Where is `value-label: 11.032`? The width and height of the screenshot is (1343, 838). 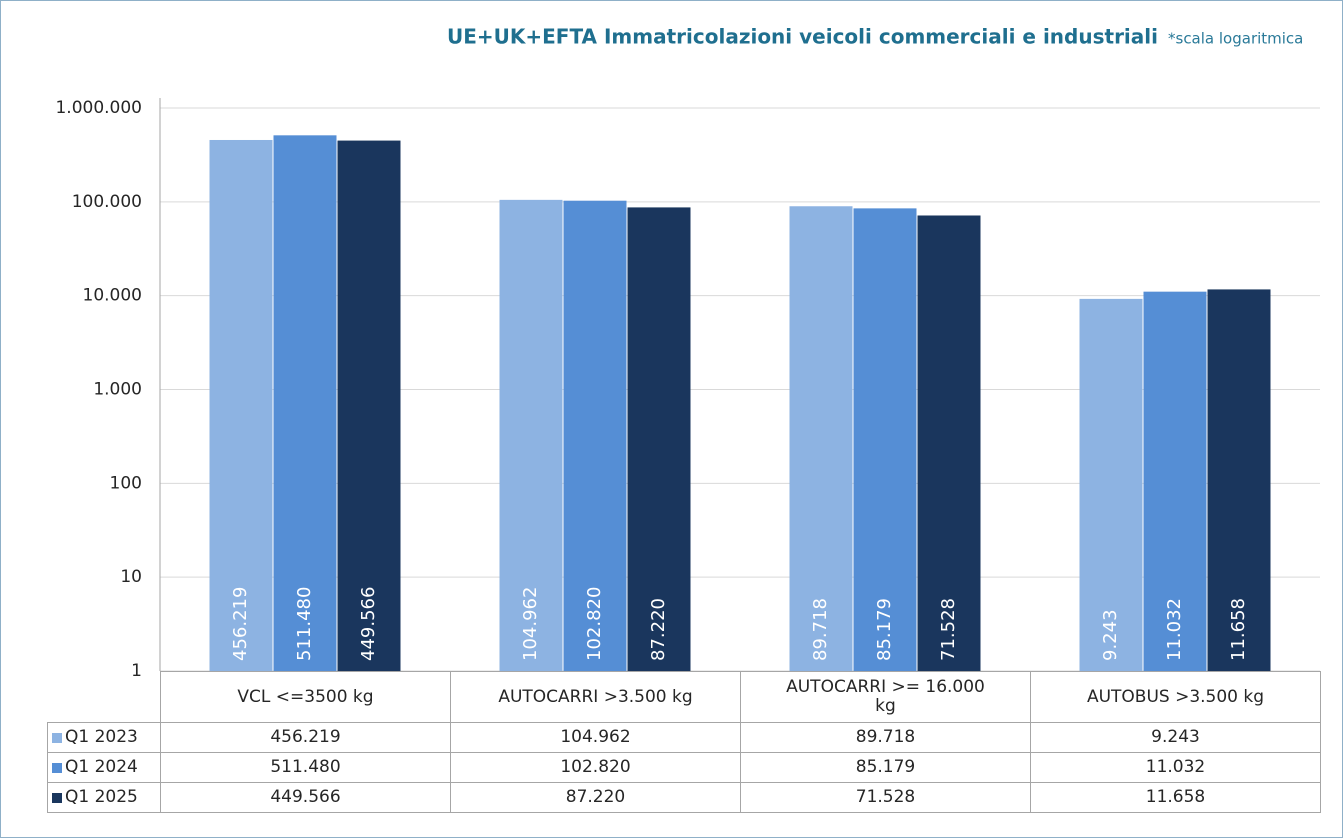
value-label: 11.032 is located at coordinates (1174, 629).